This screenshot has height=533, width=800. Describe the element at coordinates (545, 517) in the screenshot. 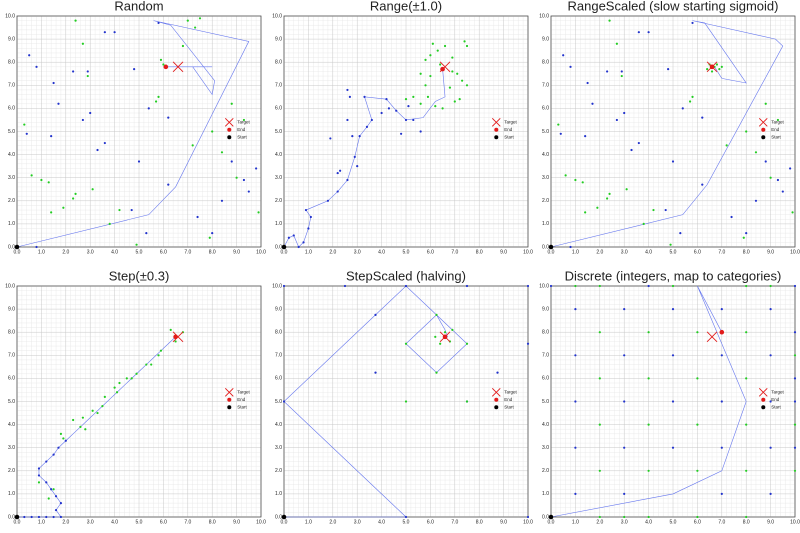

I see `y-tick-label: 0.0` at that location.